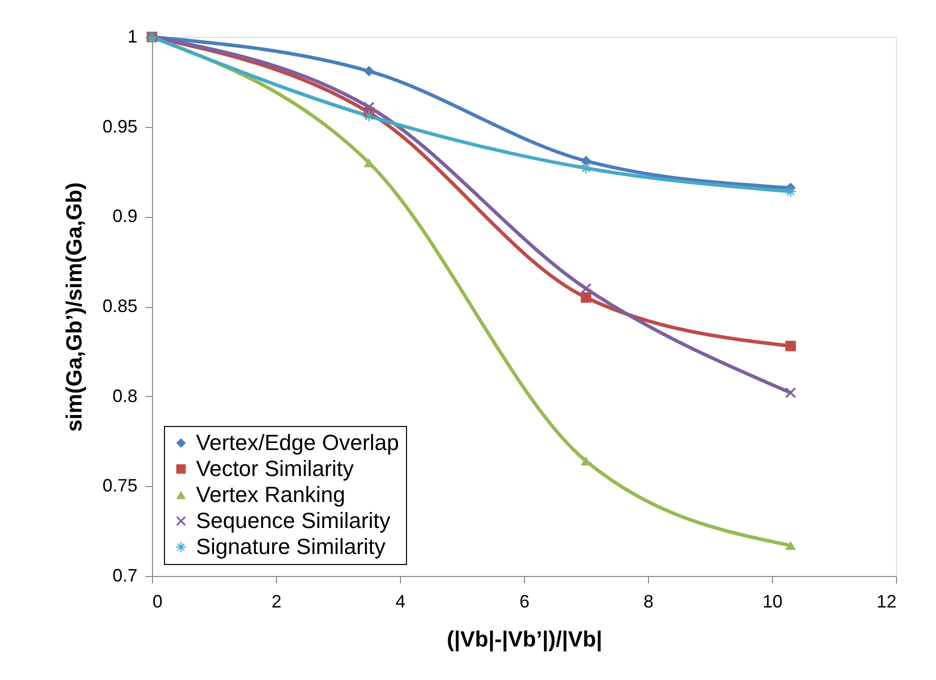  I want to click on x-tick-label: 0, so click(157, 602).